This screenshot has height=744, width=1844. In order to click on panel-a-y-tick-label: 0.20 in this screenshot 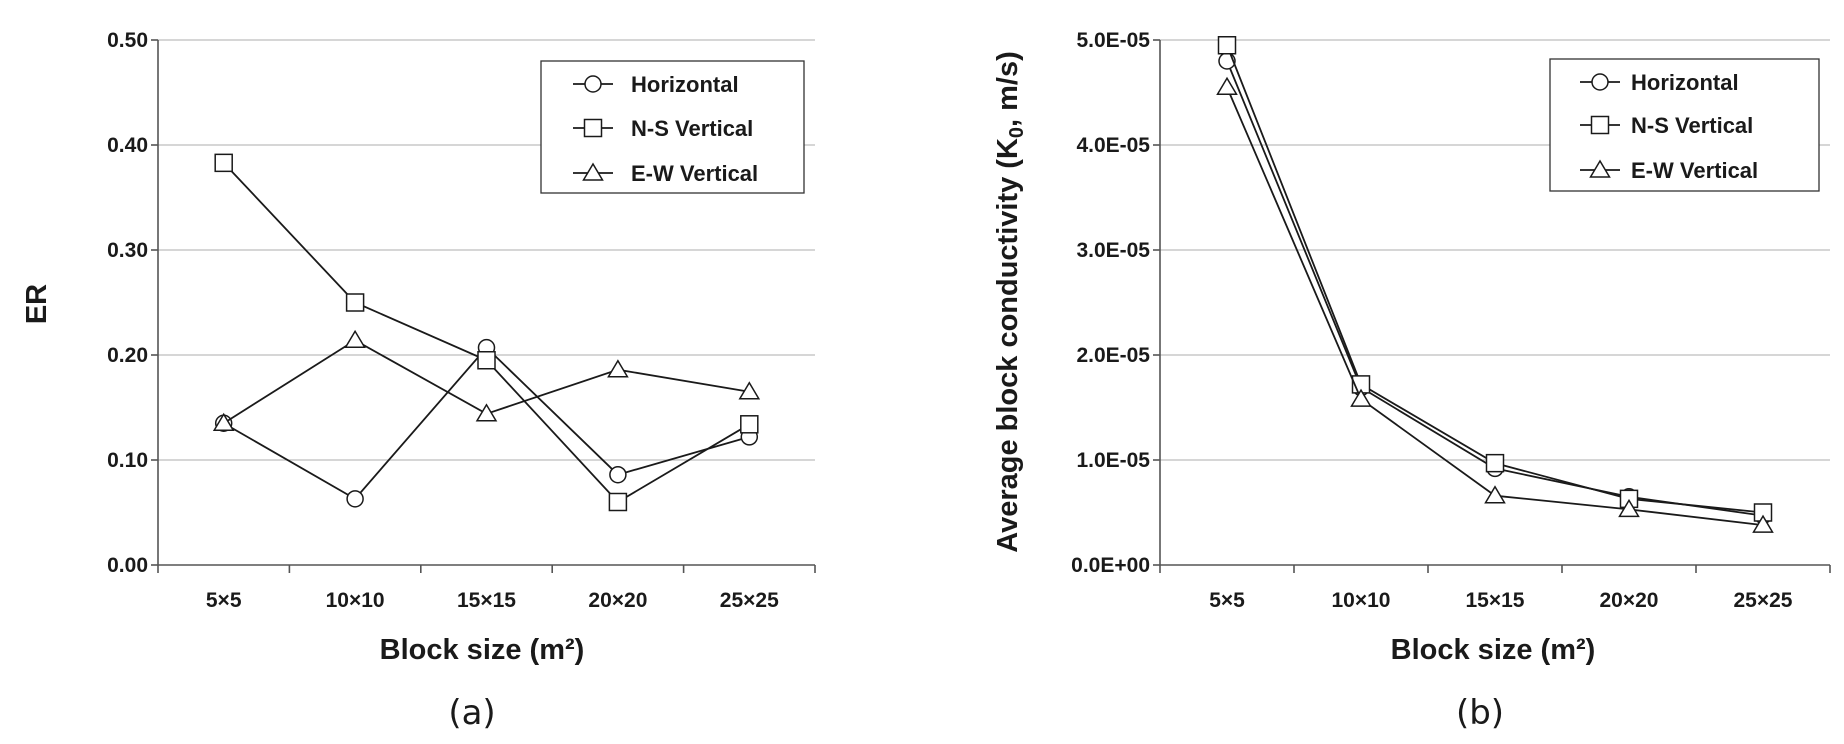, I will do `click(127, 355)`.